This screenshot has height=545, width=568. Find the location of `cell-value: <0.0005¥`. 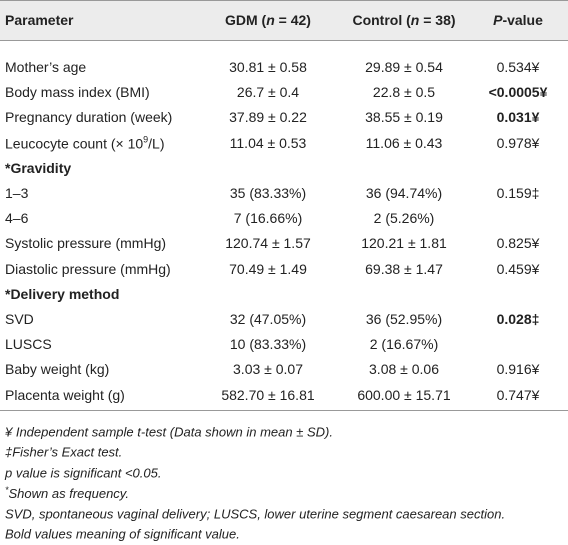

cell-value: <0.0005¥ is located at coordinates (518, 92).